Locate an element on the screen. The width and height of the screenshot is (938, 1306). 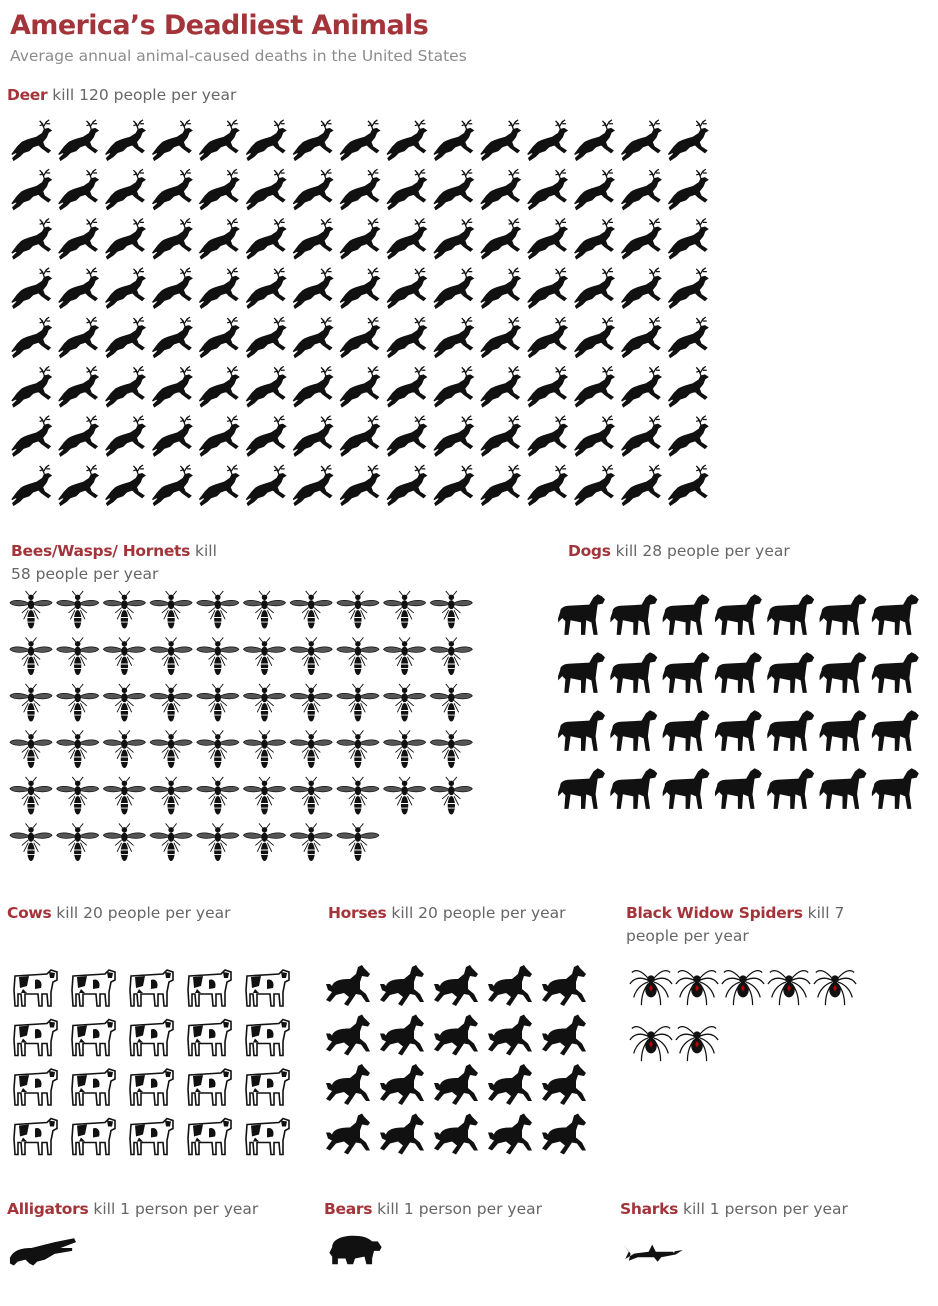
cows-label: Cows kill 20 people per year is located at coordinates (157, 913).